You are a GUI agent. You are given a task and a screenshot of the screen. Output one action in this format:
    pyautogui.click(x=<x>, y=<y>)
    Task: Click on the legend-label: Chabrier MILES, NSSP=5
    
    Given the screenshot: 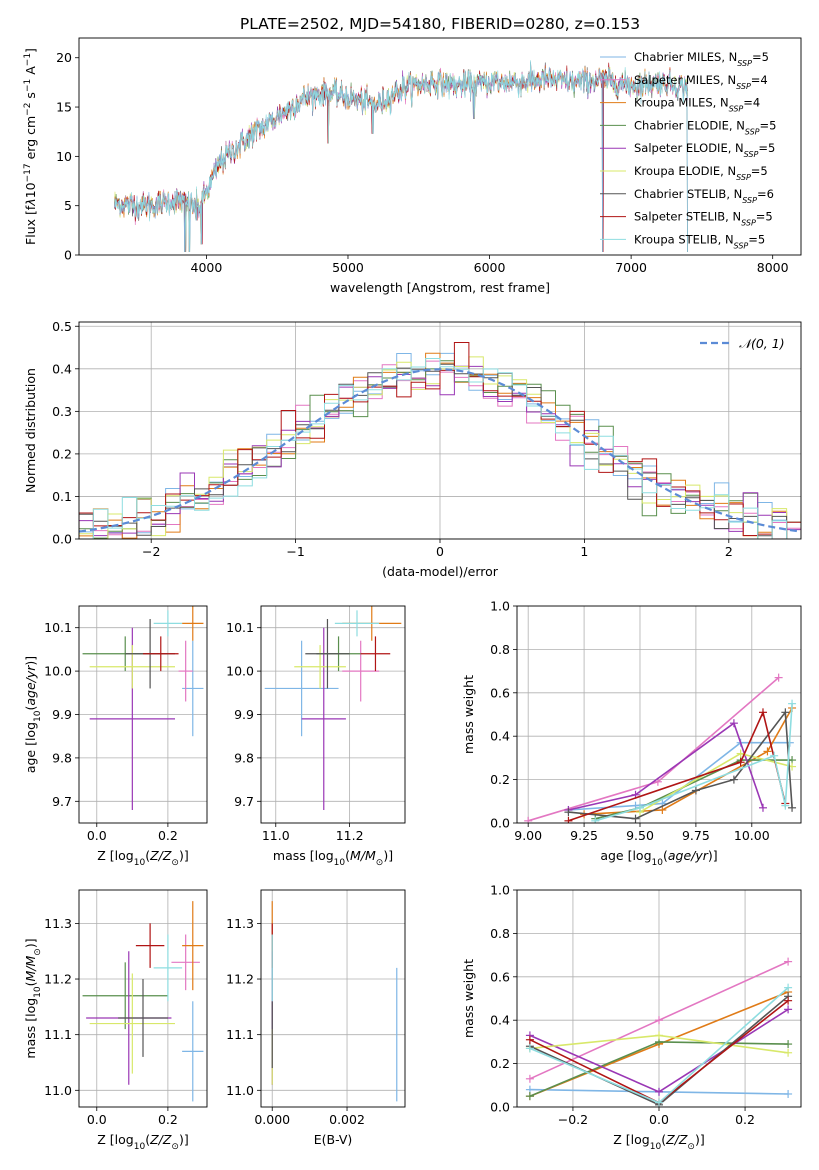 What is the action you would take?
    pyautogui.click(x=701, y=59)
    